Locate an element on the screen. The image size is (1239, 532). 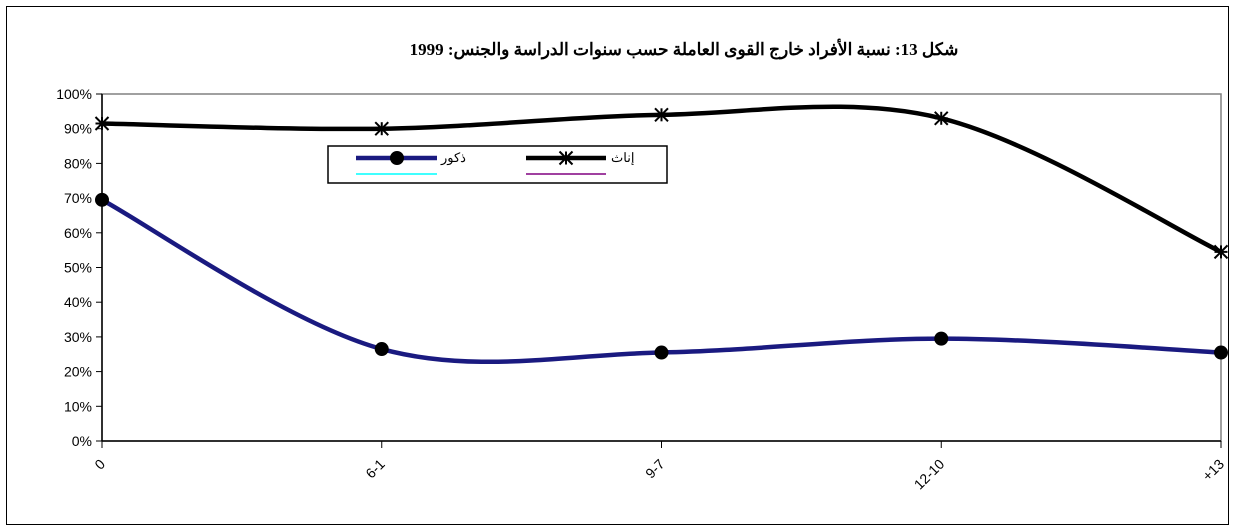
x-tick-label: 12-10 is located at coordinates (929, 474).